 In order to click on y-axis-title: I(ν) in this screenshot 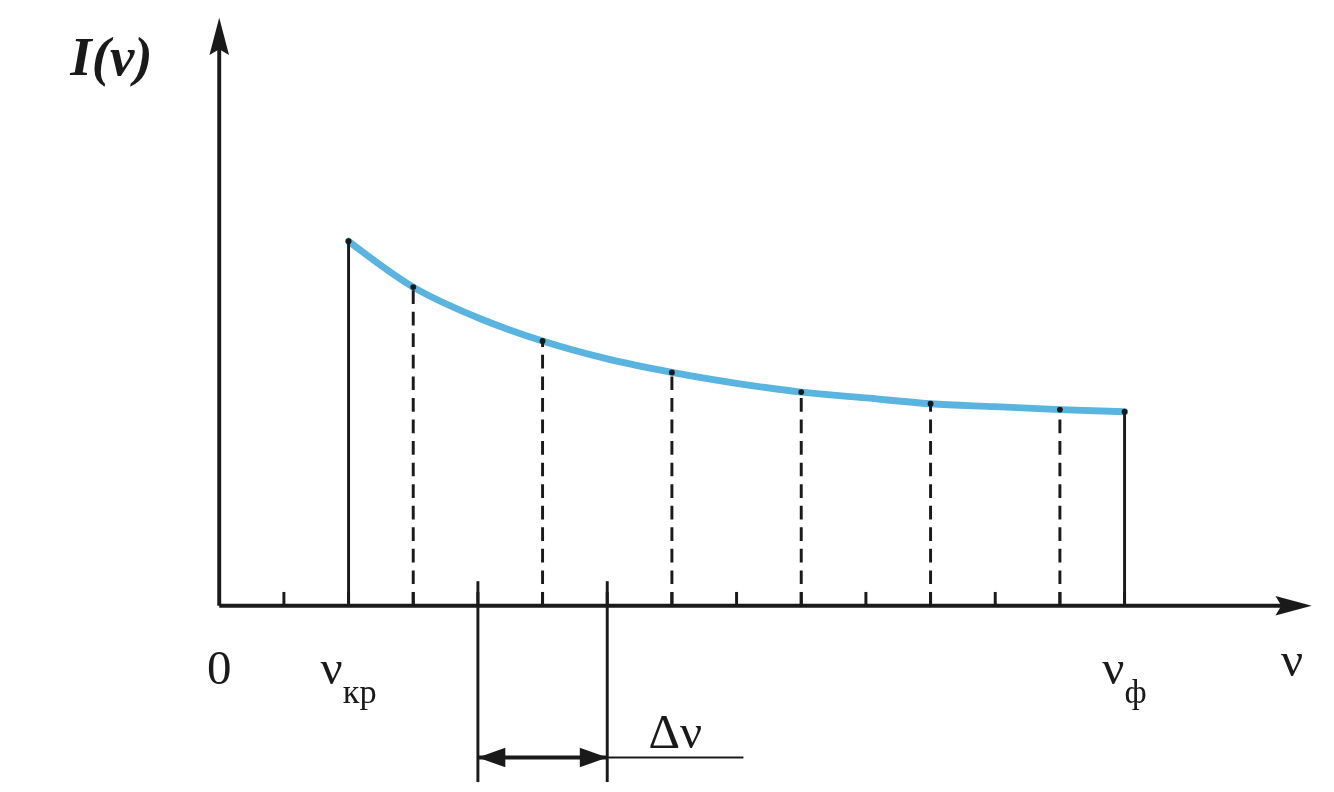, I will do `click(111, 56)`.